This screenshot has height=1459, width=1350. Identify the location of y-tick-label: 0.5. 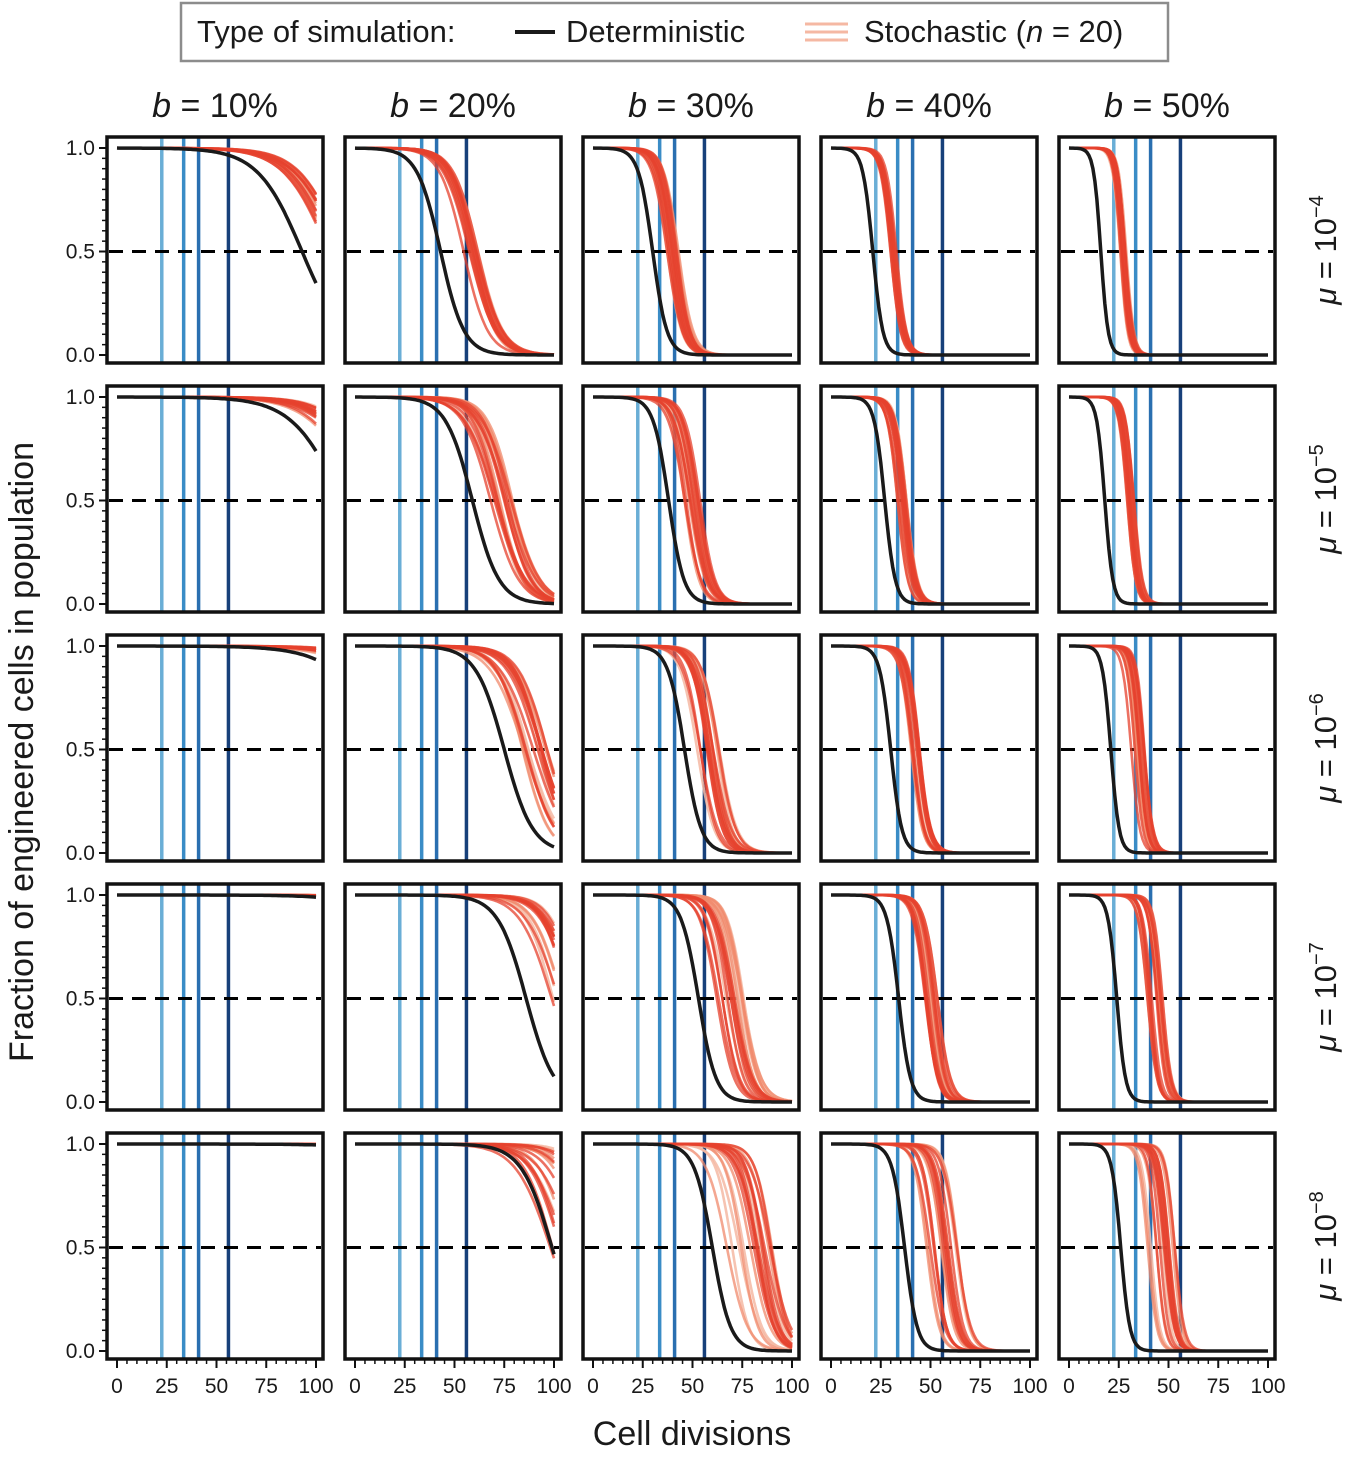
(80, 501).